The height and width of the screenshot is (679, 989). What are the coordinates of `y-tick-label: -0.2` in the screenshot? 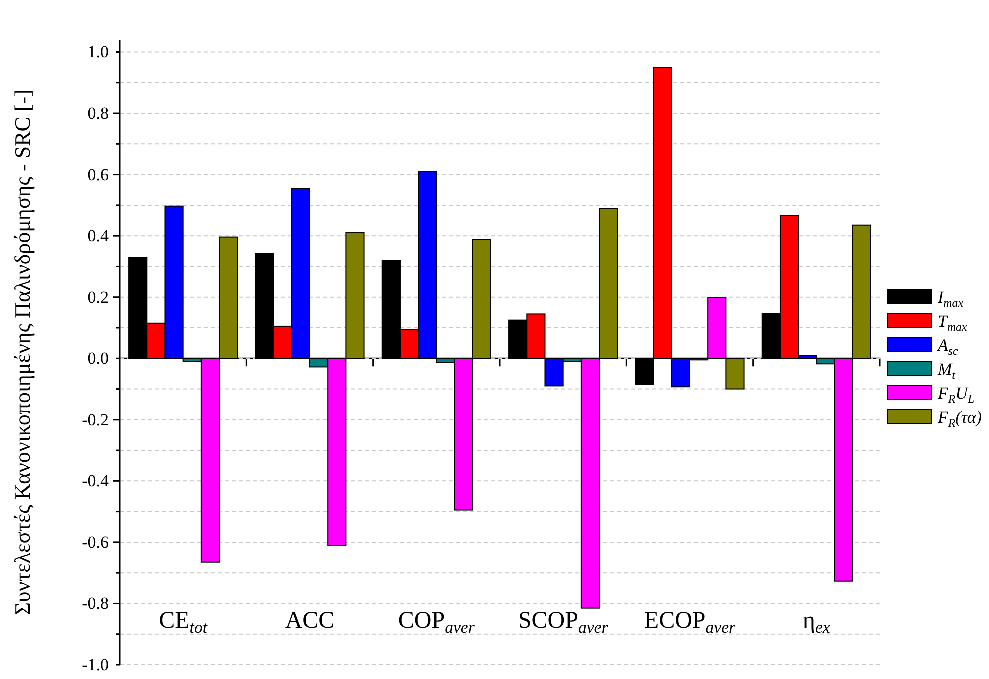 It's located at (95, 420).